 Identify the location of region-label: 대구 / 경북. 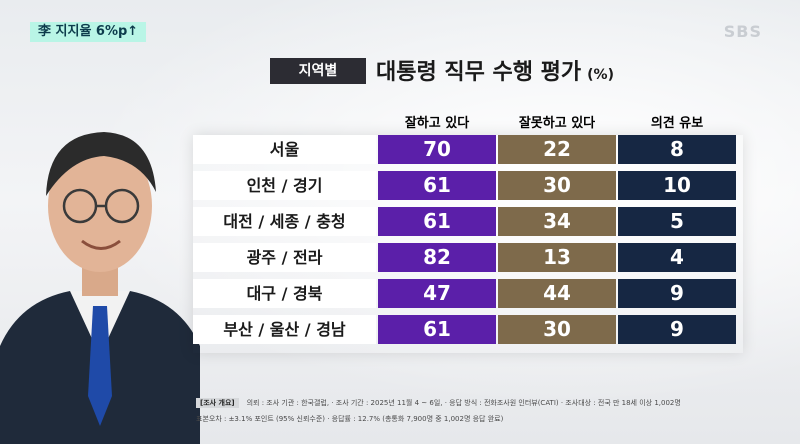
(284, 293).